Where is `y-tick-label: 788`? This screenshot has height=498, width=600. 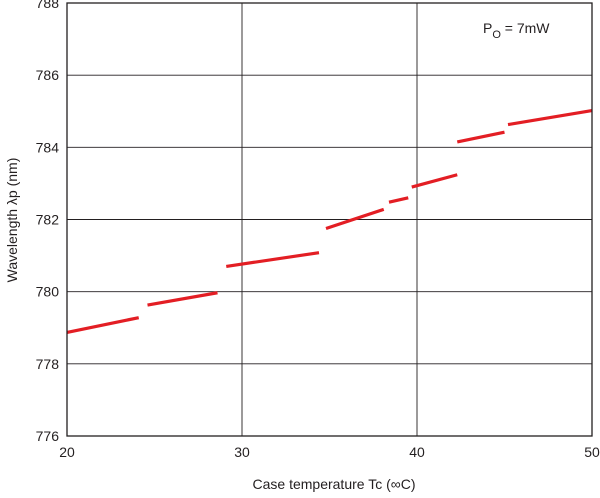 y-tick-label: 788 is located at coordinates (48, 5).